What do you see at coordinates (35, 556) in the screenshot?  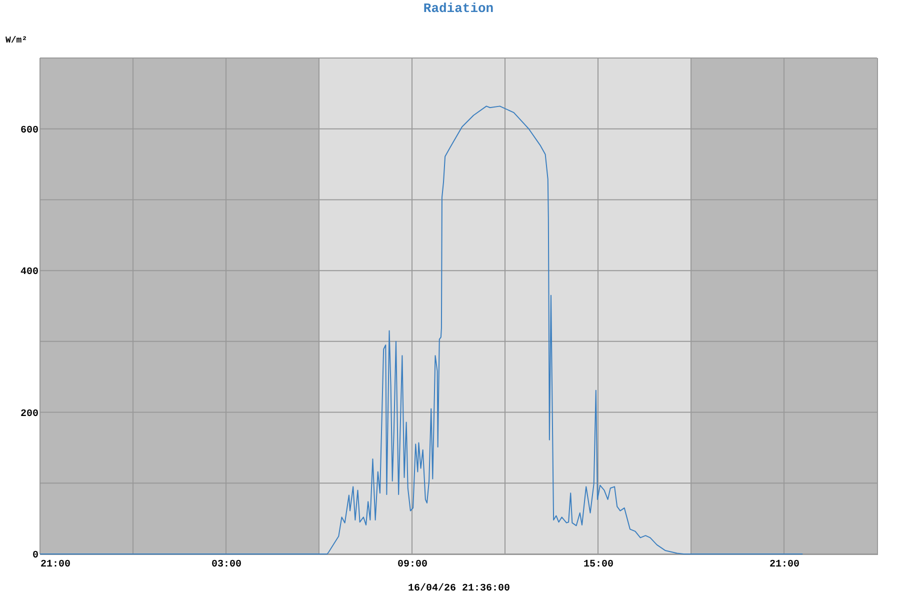 I see `y-tick-label: 0` at bounding box center [35, 556].